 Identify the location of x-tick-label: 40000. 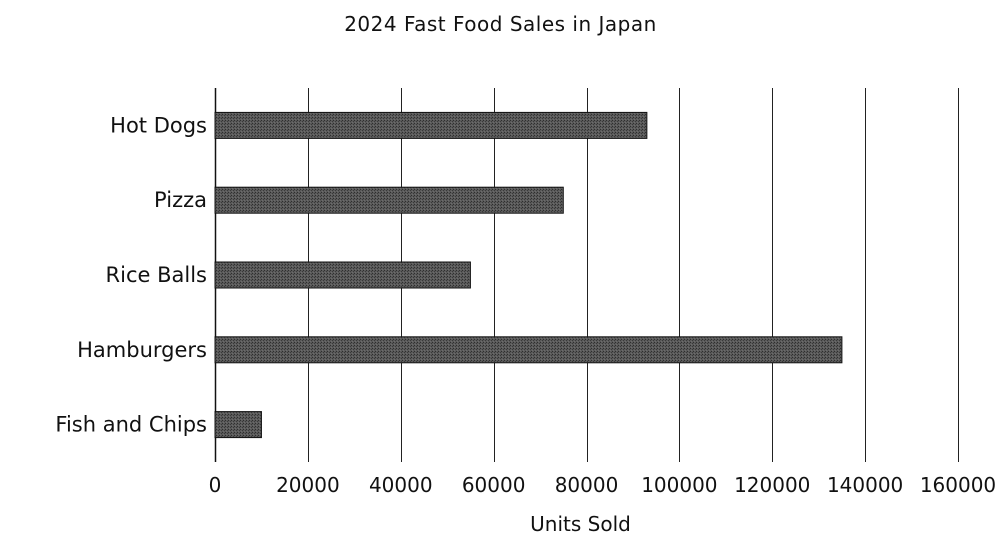
(401, 485).